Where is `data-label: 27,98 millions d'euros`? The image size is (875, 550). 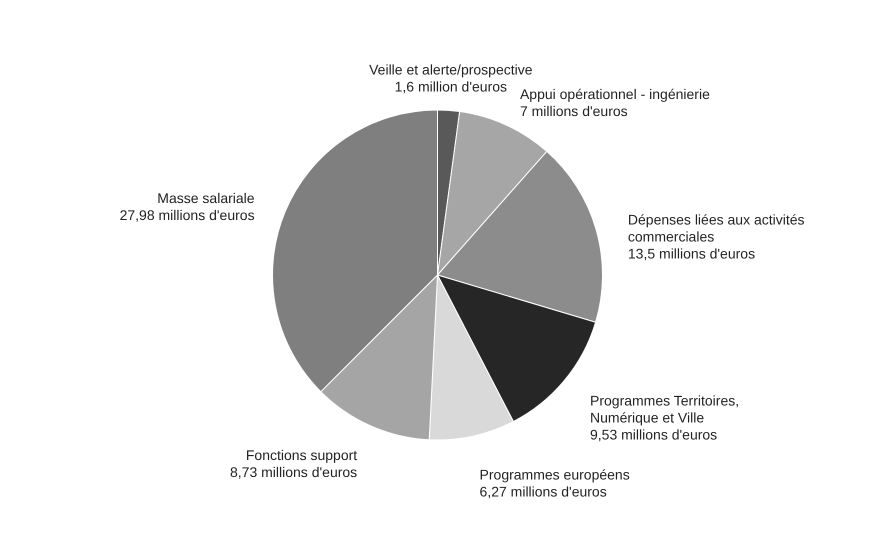
data-label: 27,98 millions d'euros is located at coordinates (187, 215).